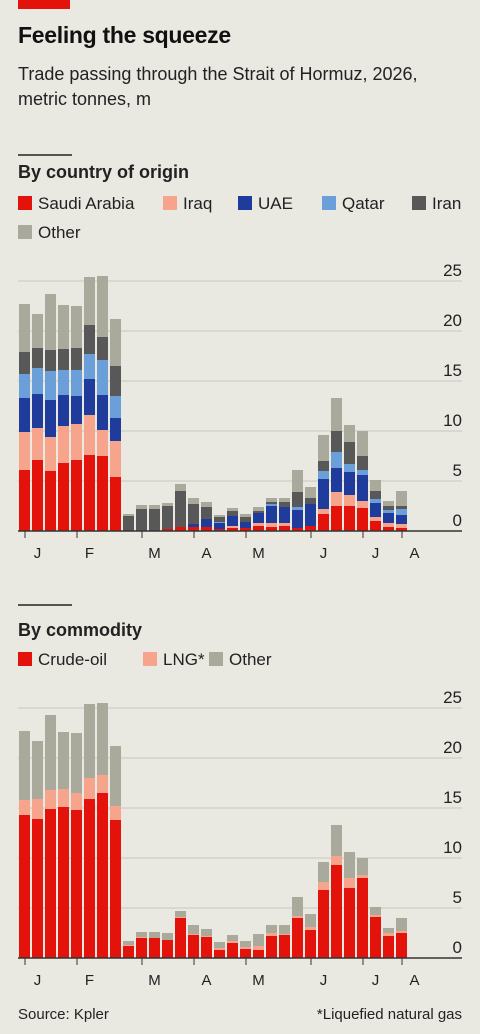 The width and height of the screenshot is (480, 1034). Describe the element at coordinates (457, 897) in the screenshot. I see `y-tick-label: 5` at that location.